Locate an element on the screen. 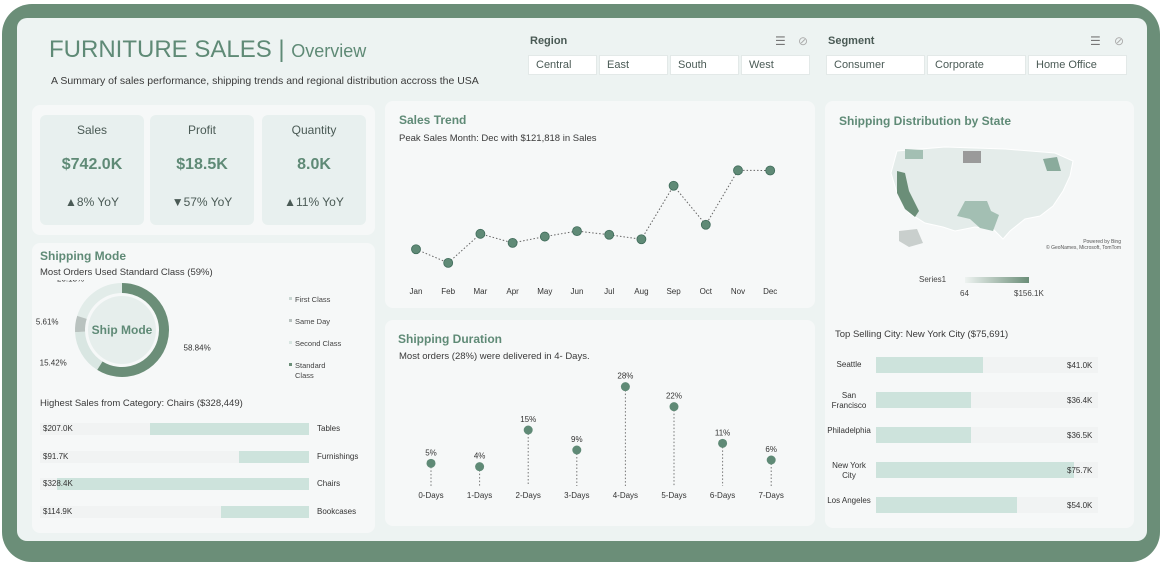  city-name-label: San Francisco is located at coordinates (849, 400).